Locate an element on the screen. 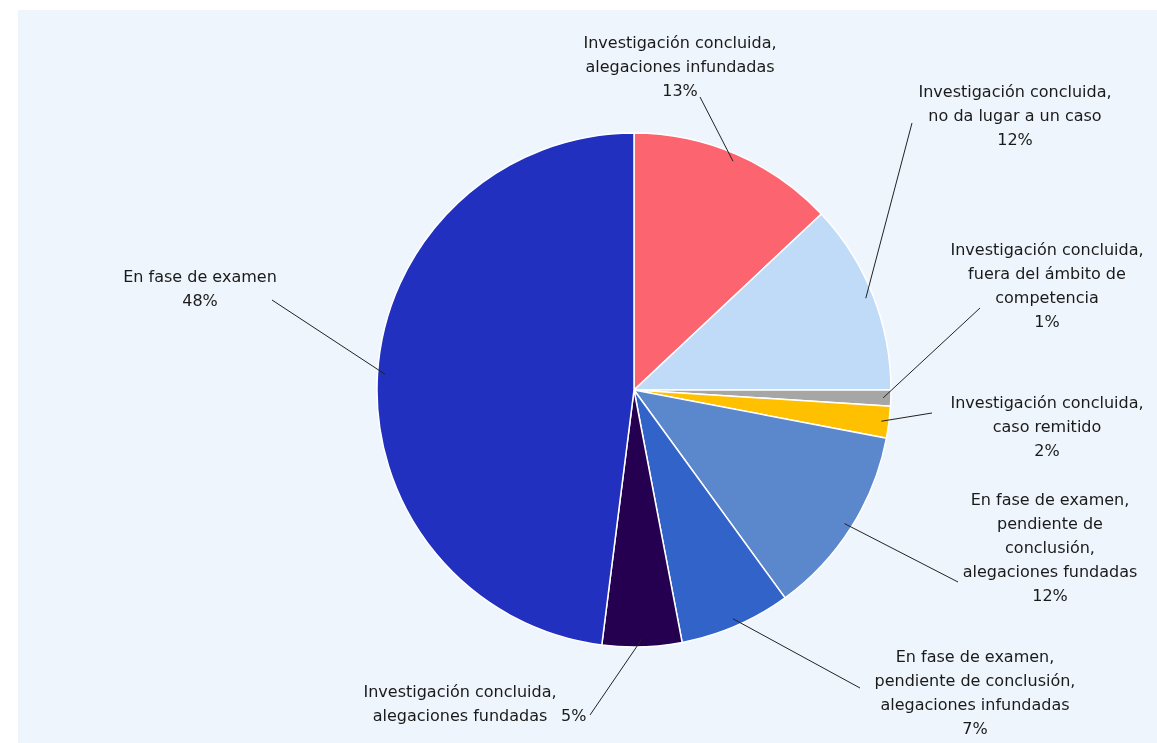 The height and width of the screenshot is (743, 1157). data-label: 5% is located at coordinates (574, 715).